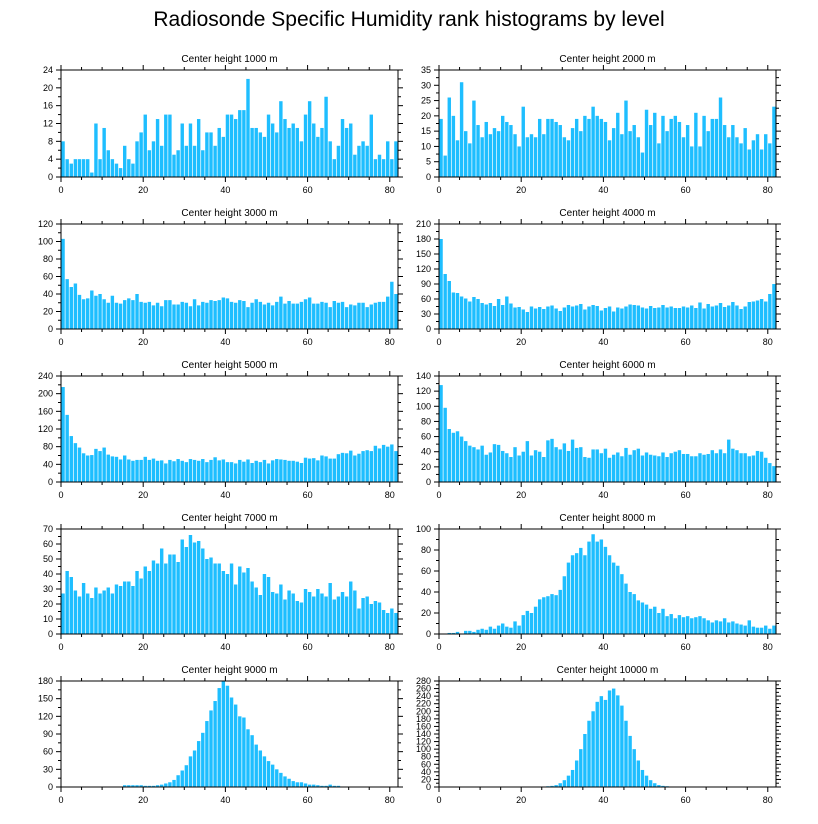 The width and height of the screenshot is (818, 824). I want to click on y-tick-label: 30, so click(48, 589).